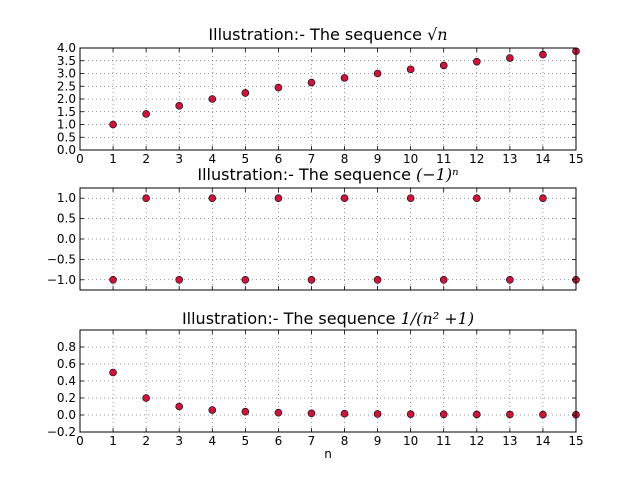 Image resolution: width=640 pixels, height=480 pixels. What do you see at coordinates (66, 150) in the screenshot?
I see `subplot-1-ytick-label: 0.0` at bounding box center [66, 150].